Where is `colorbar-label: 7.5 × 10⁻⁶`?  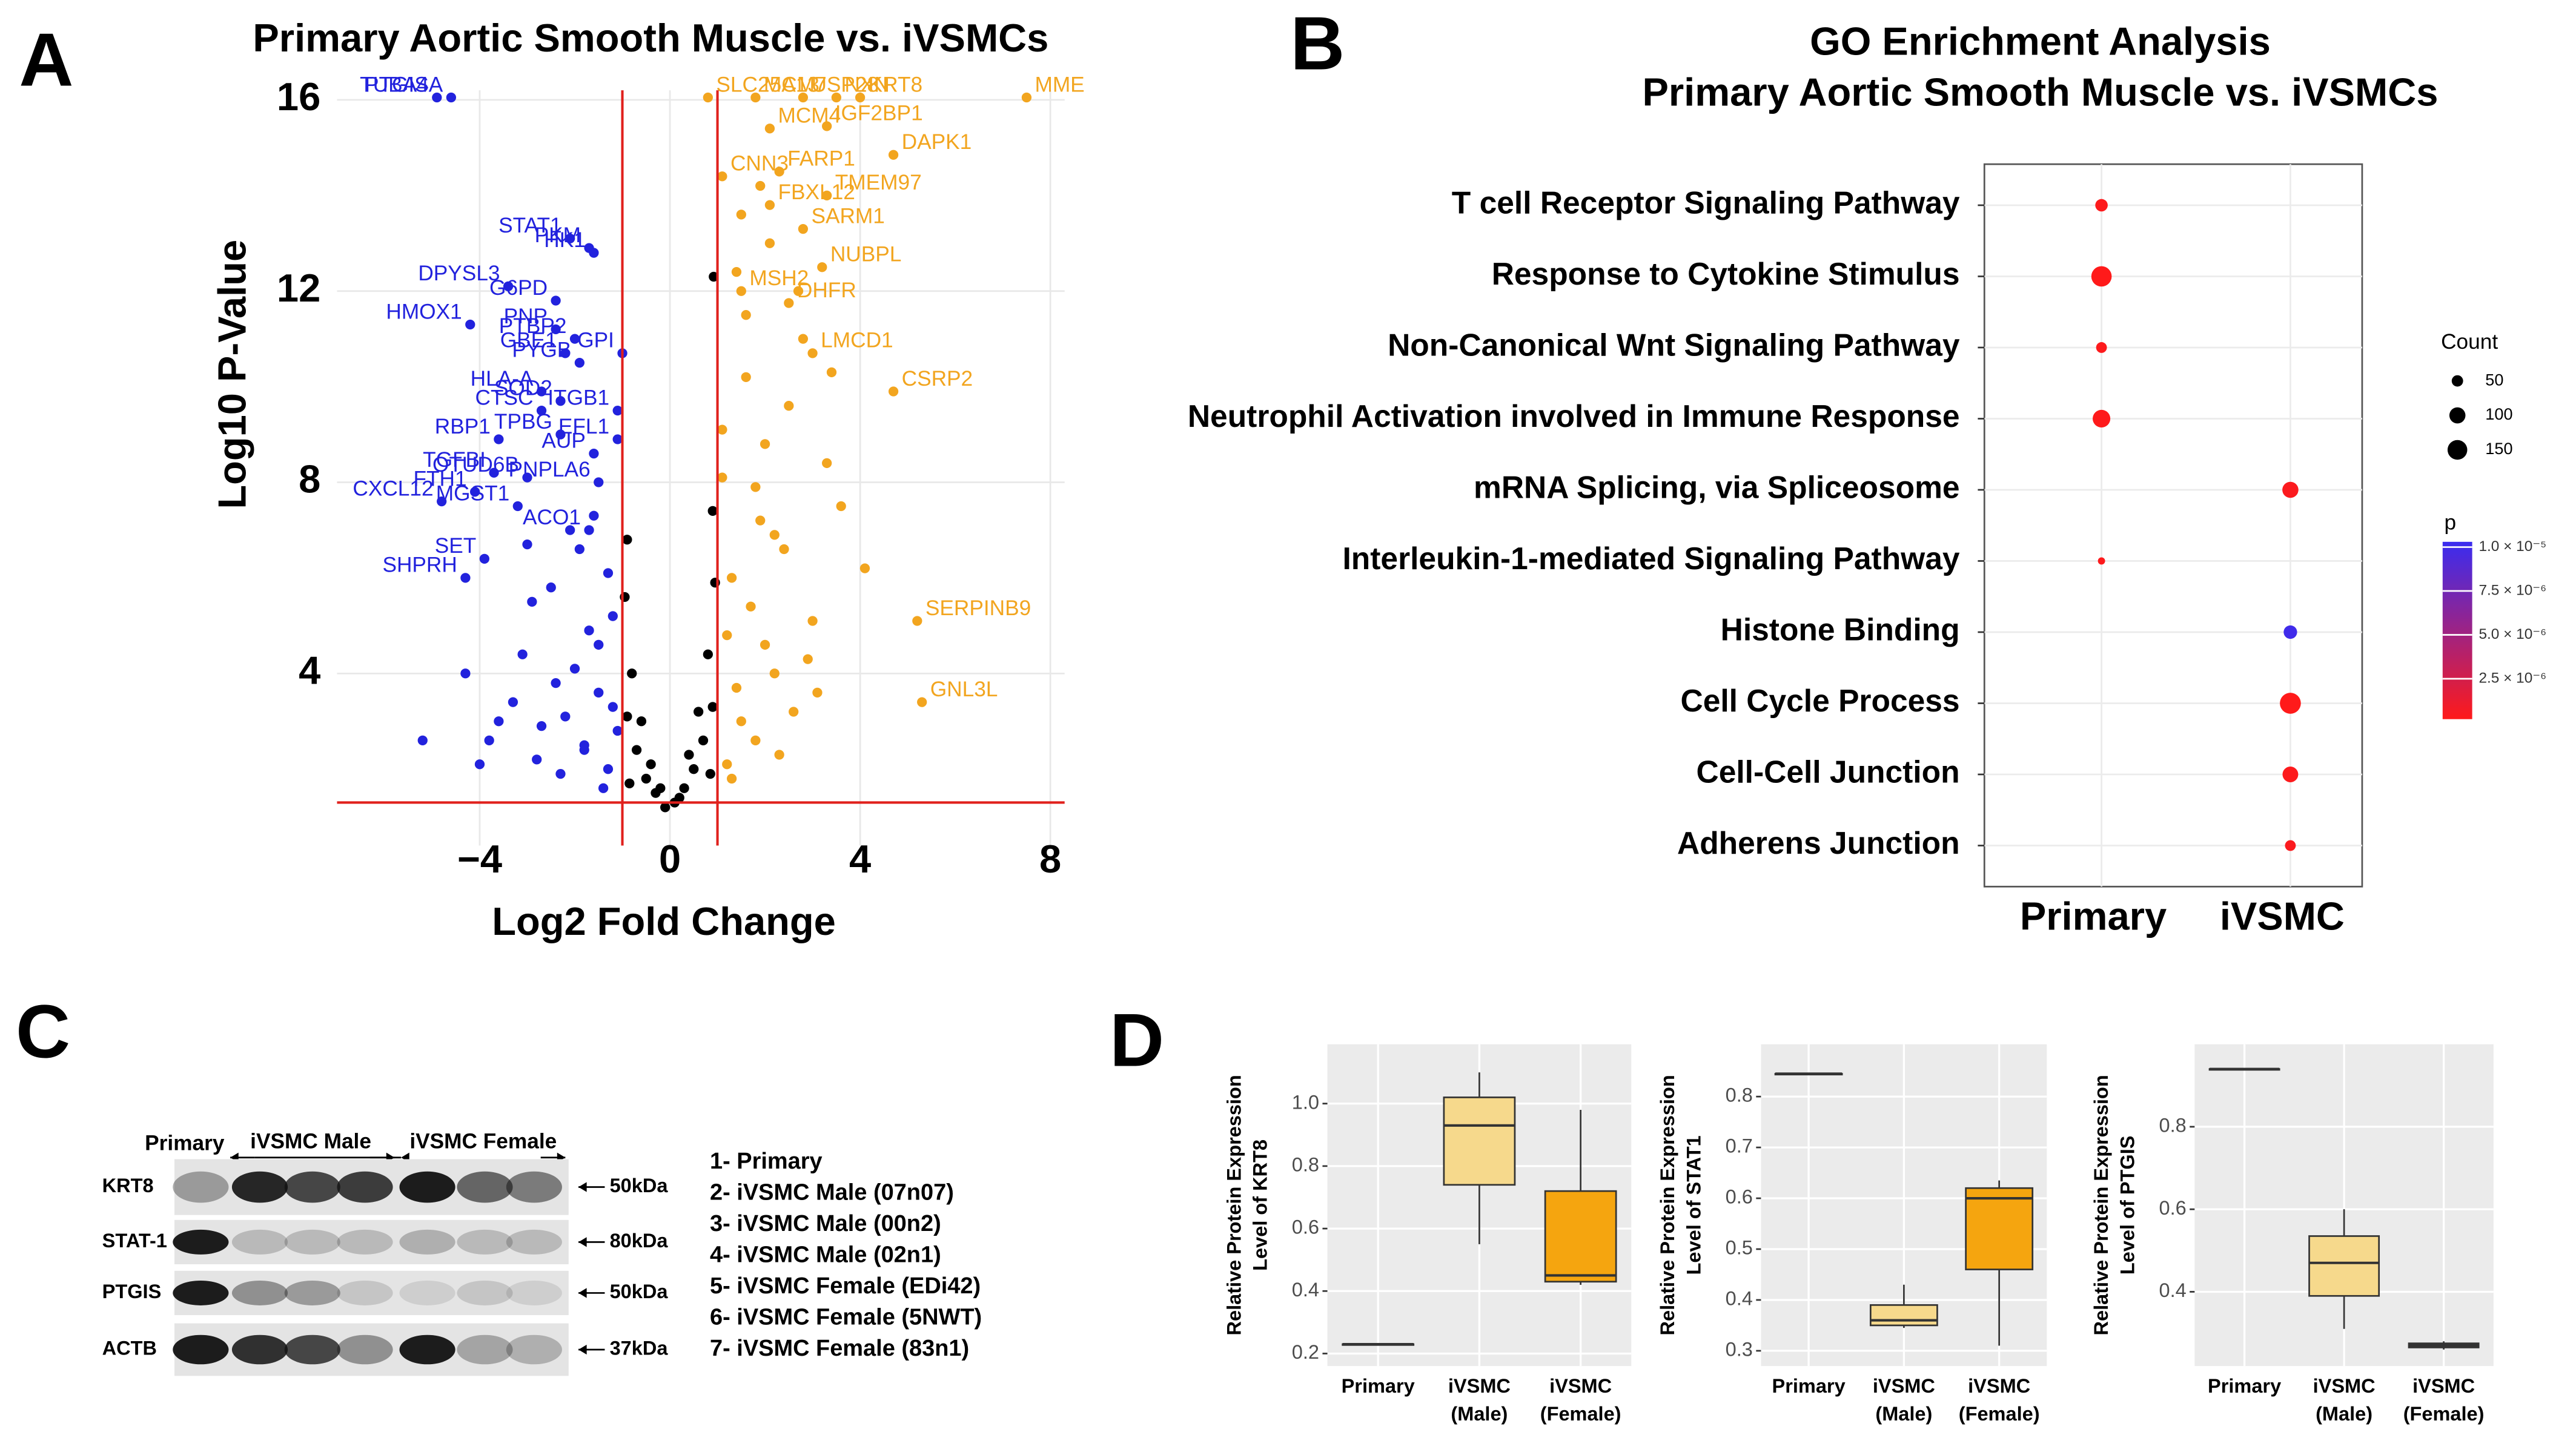
colorbar-label: 7.5 × 10⁻⁶ is located at coordinates (2512, 590).